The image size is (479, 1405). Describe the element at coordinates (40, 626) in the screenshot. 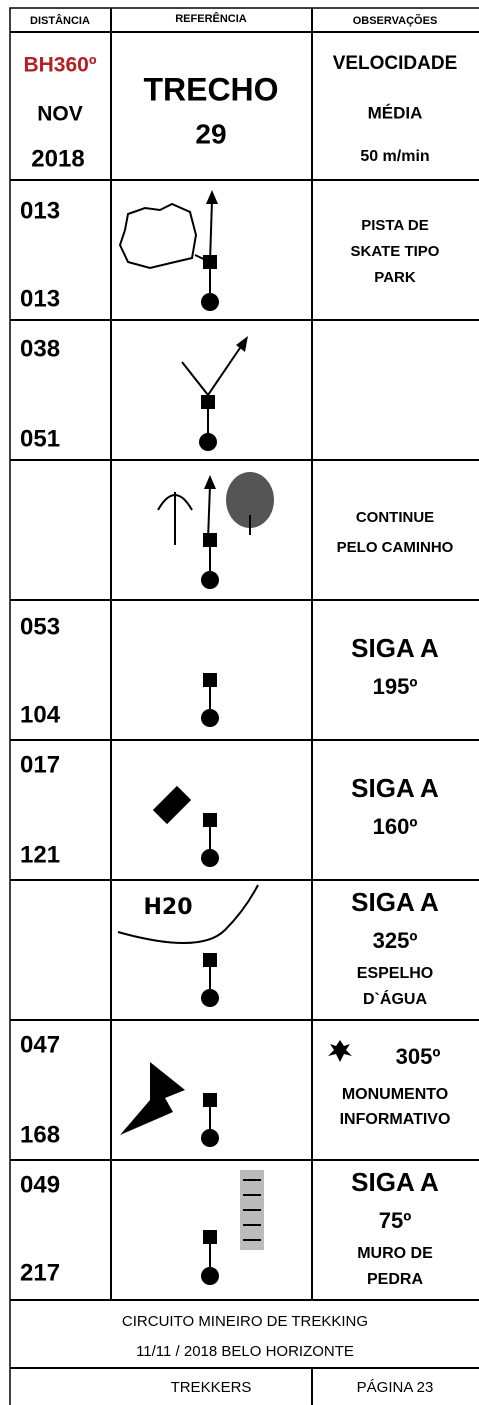

I see `distance: 053` at that location.